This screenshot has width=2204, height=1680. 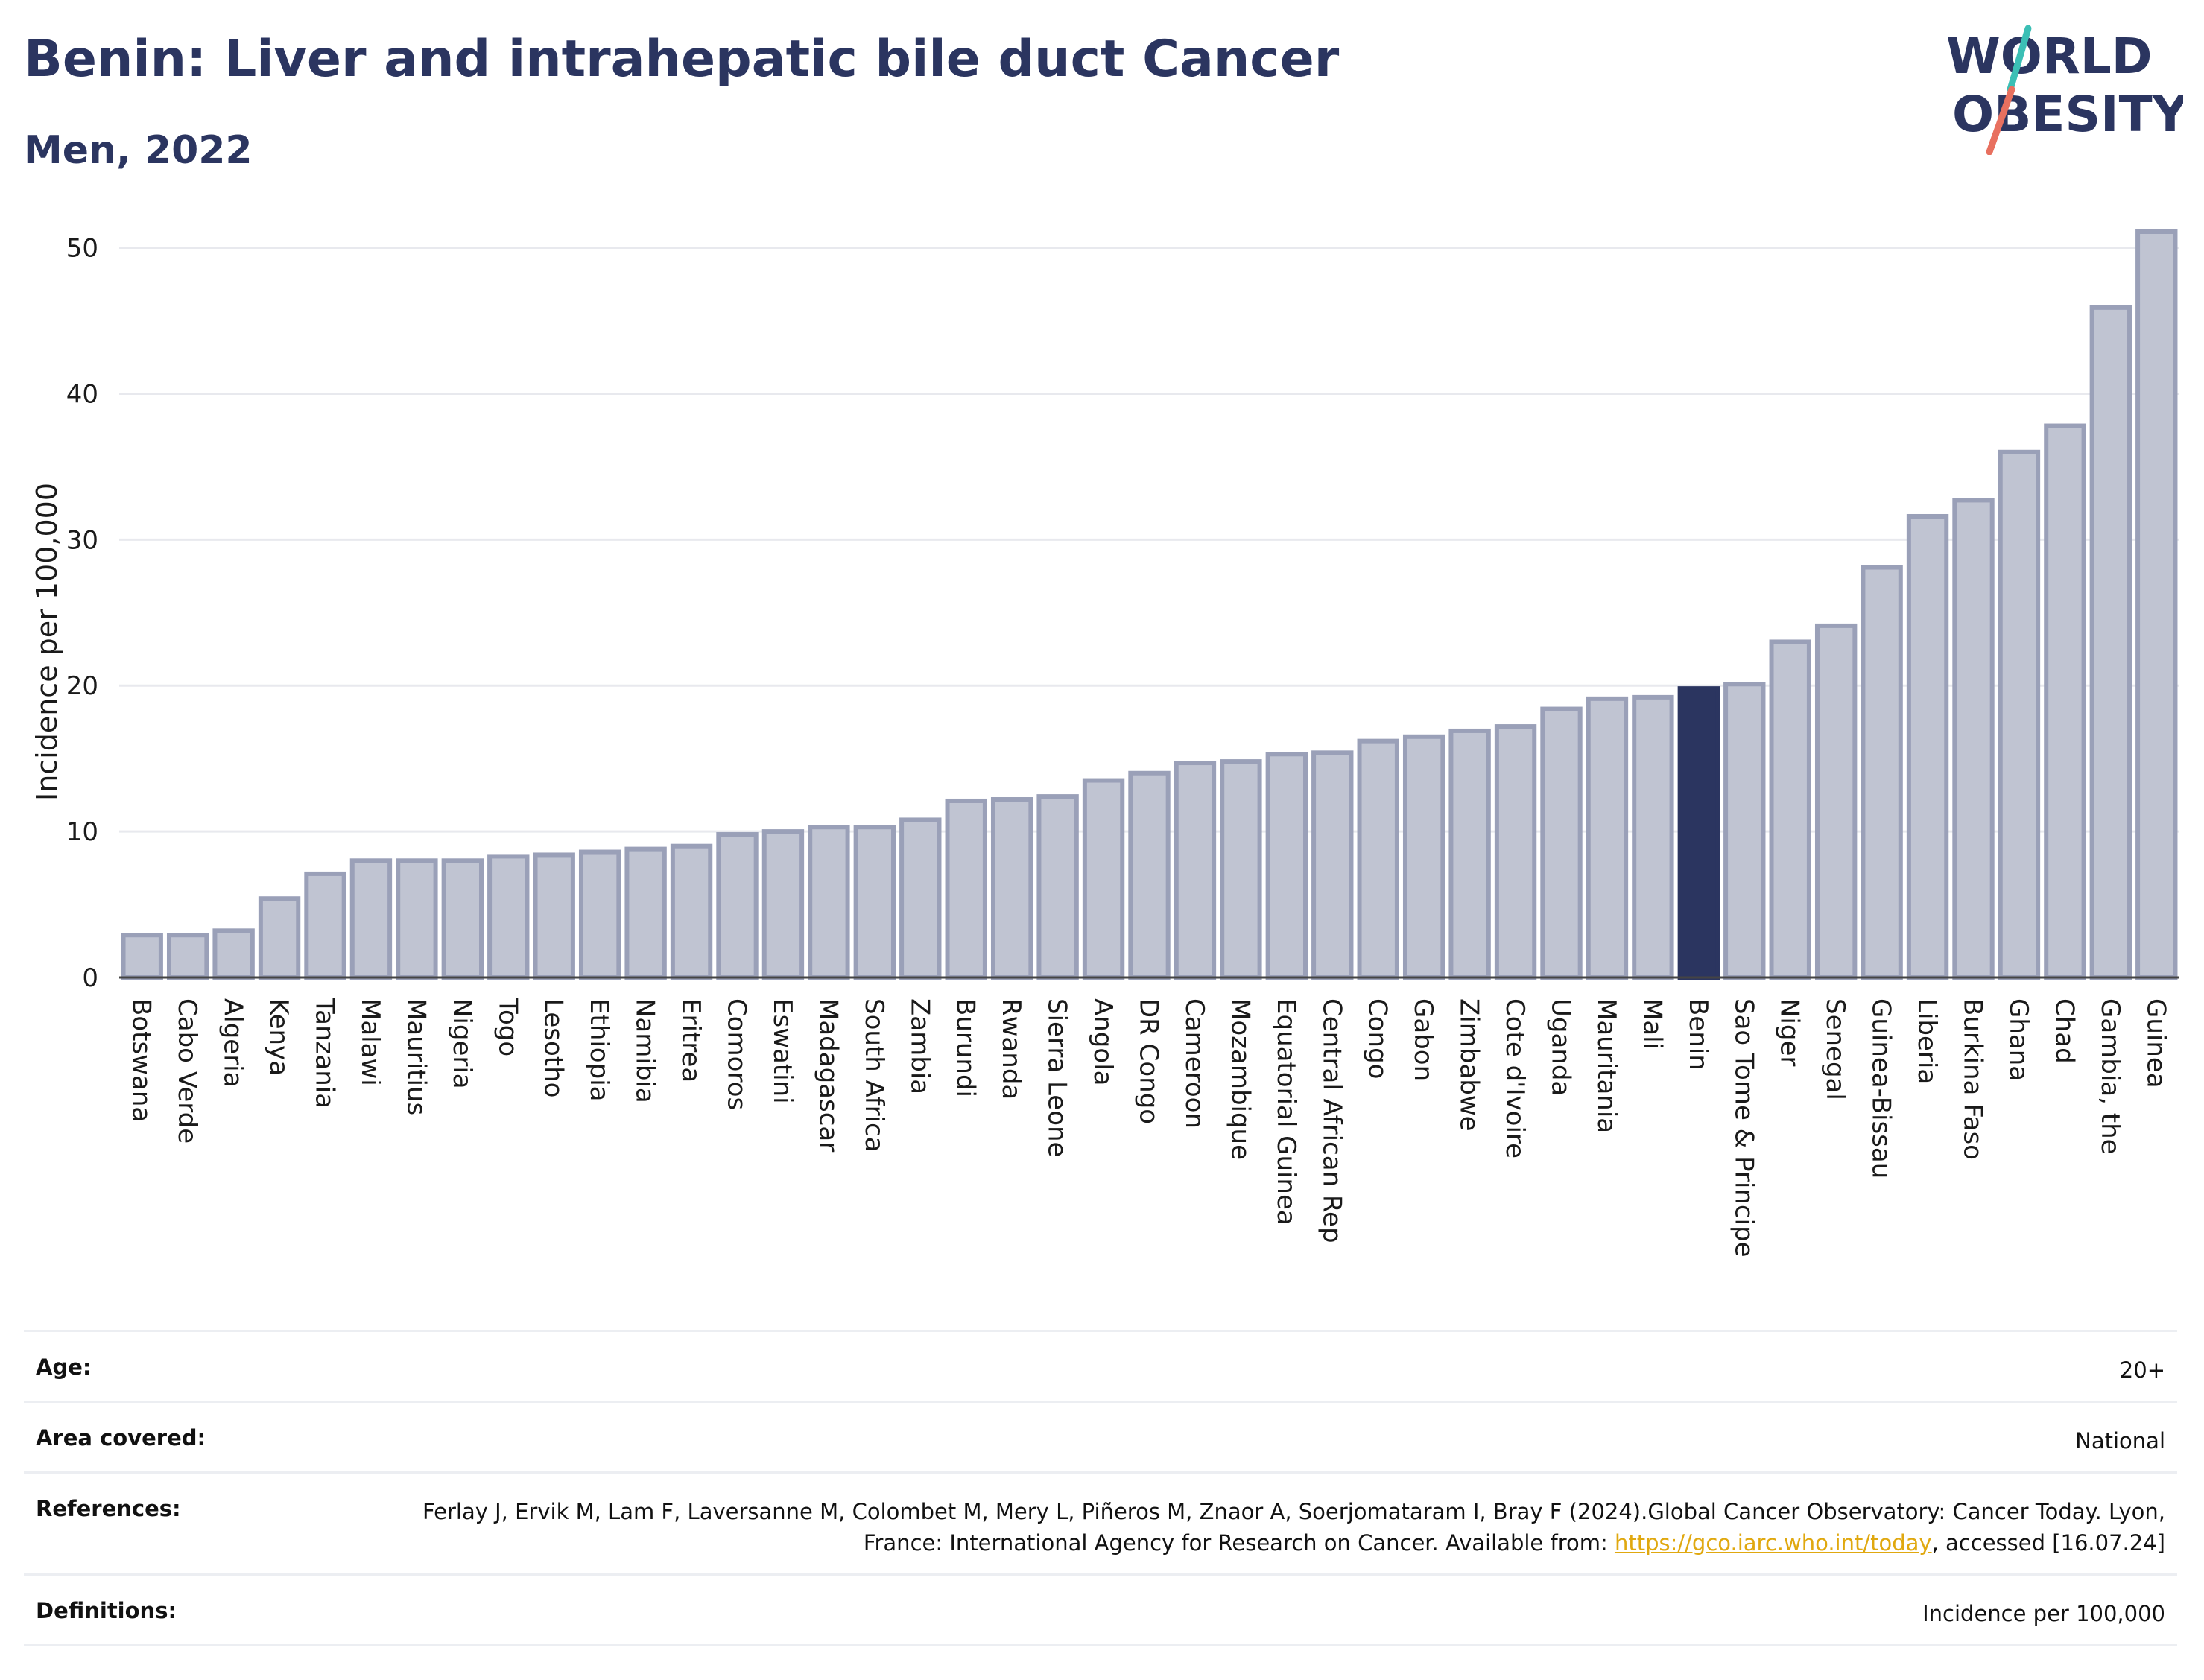 What do you see at coordinates (1790, 809) in the screenshot?
I see `bar-niger` at bounding box center [1790, 809].